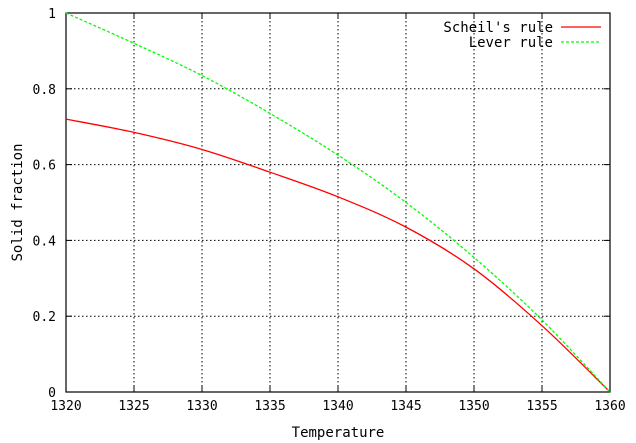 This screenshot has width=636, height=443. What do you see at coordinates (201, 406) in the screenshot?
I see `x-tick-label: 1330` at bounding box center [201, 406].